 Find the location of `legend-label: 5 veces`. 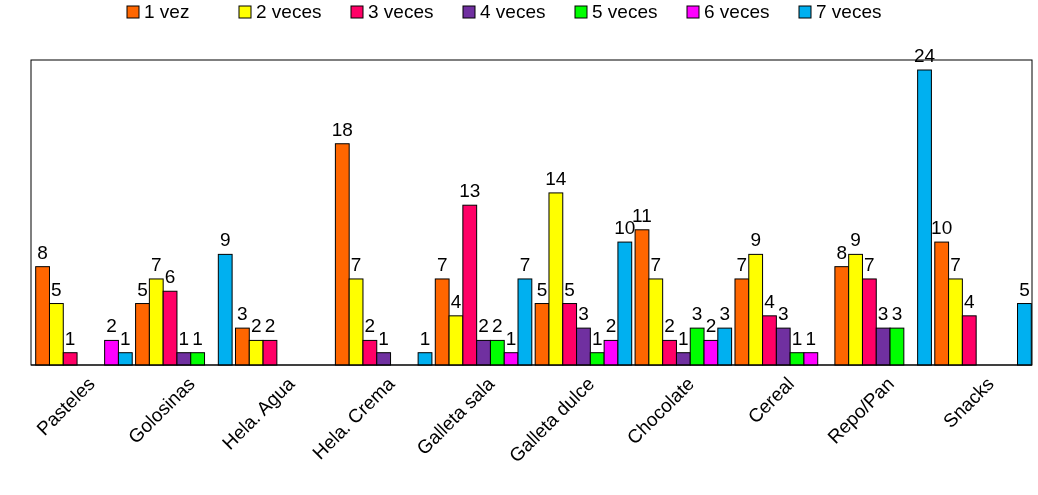

legend-label: 5 veces is located at coordinates (625, 11).